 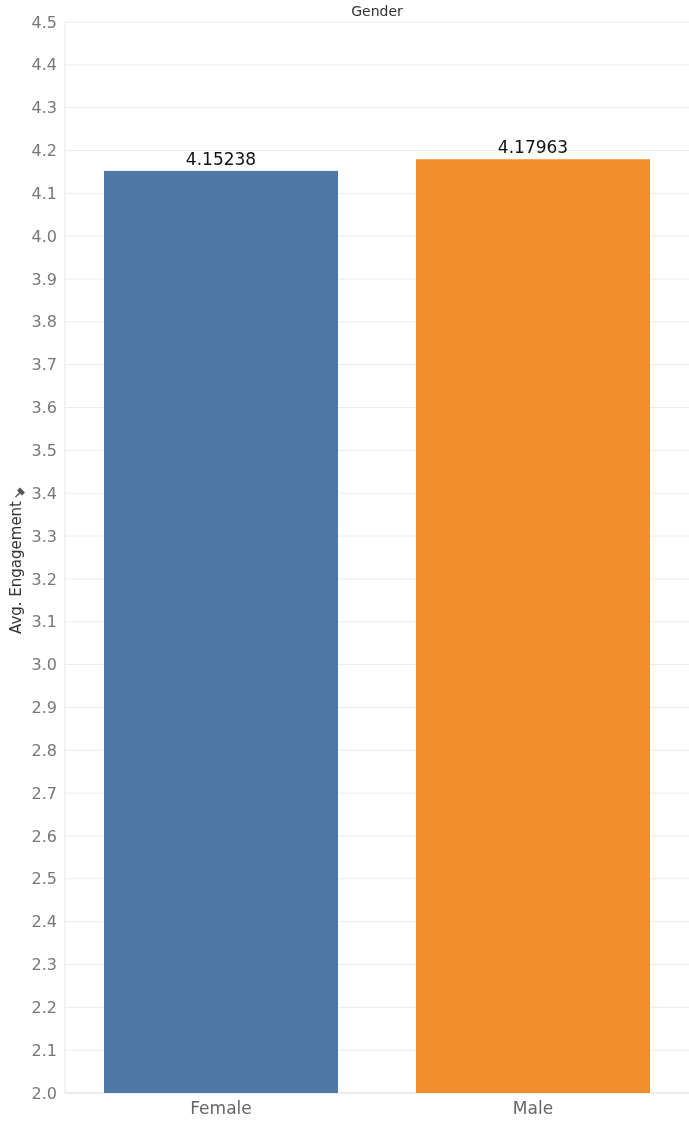 What do you see at coordinates (44, 622) in the screenshot?
I see `y-tick-label: 3.1` at bounding box center [44, 622].